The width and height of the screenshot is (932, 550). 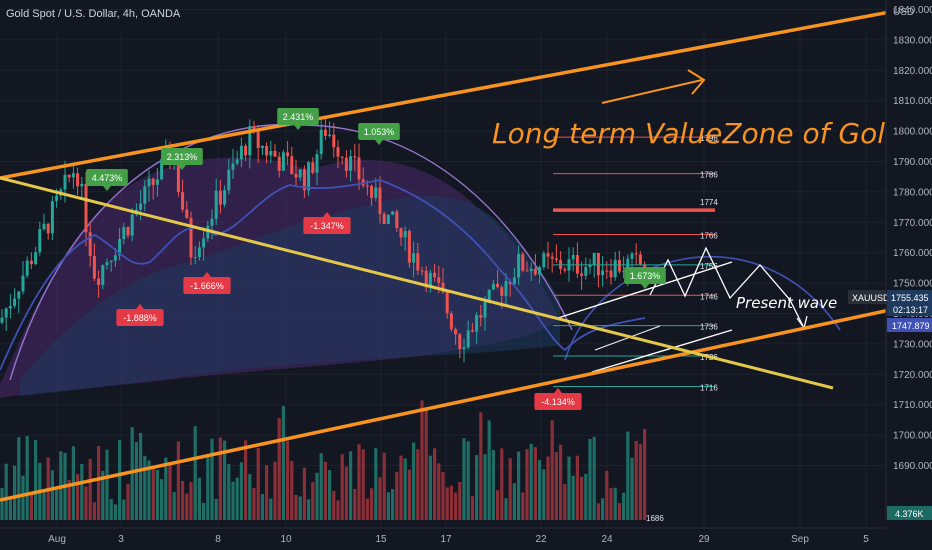 I want to click on level-label: 1716, so click(x=709, y=387).